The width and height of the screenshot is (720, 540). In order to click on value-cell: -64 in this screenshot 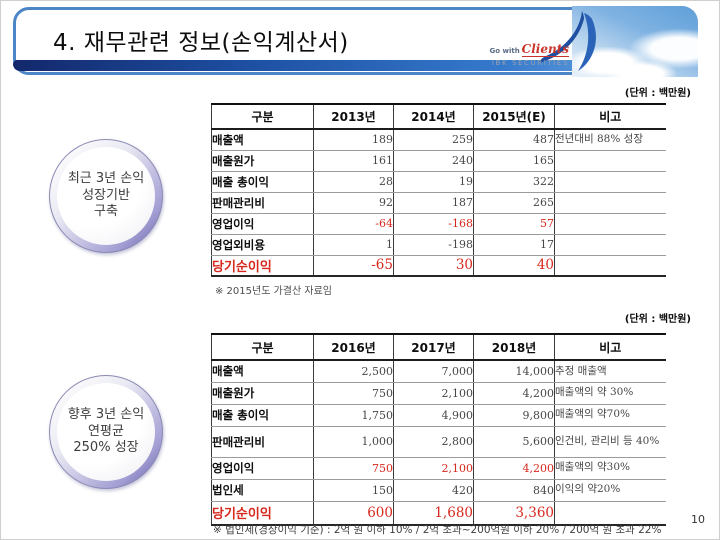, I will do `click(353, 224)`.